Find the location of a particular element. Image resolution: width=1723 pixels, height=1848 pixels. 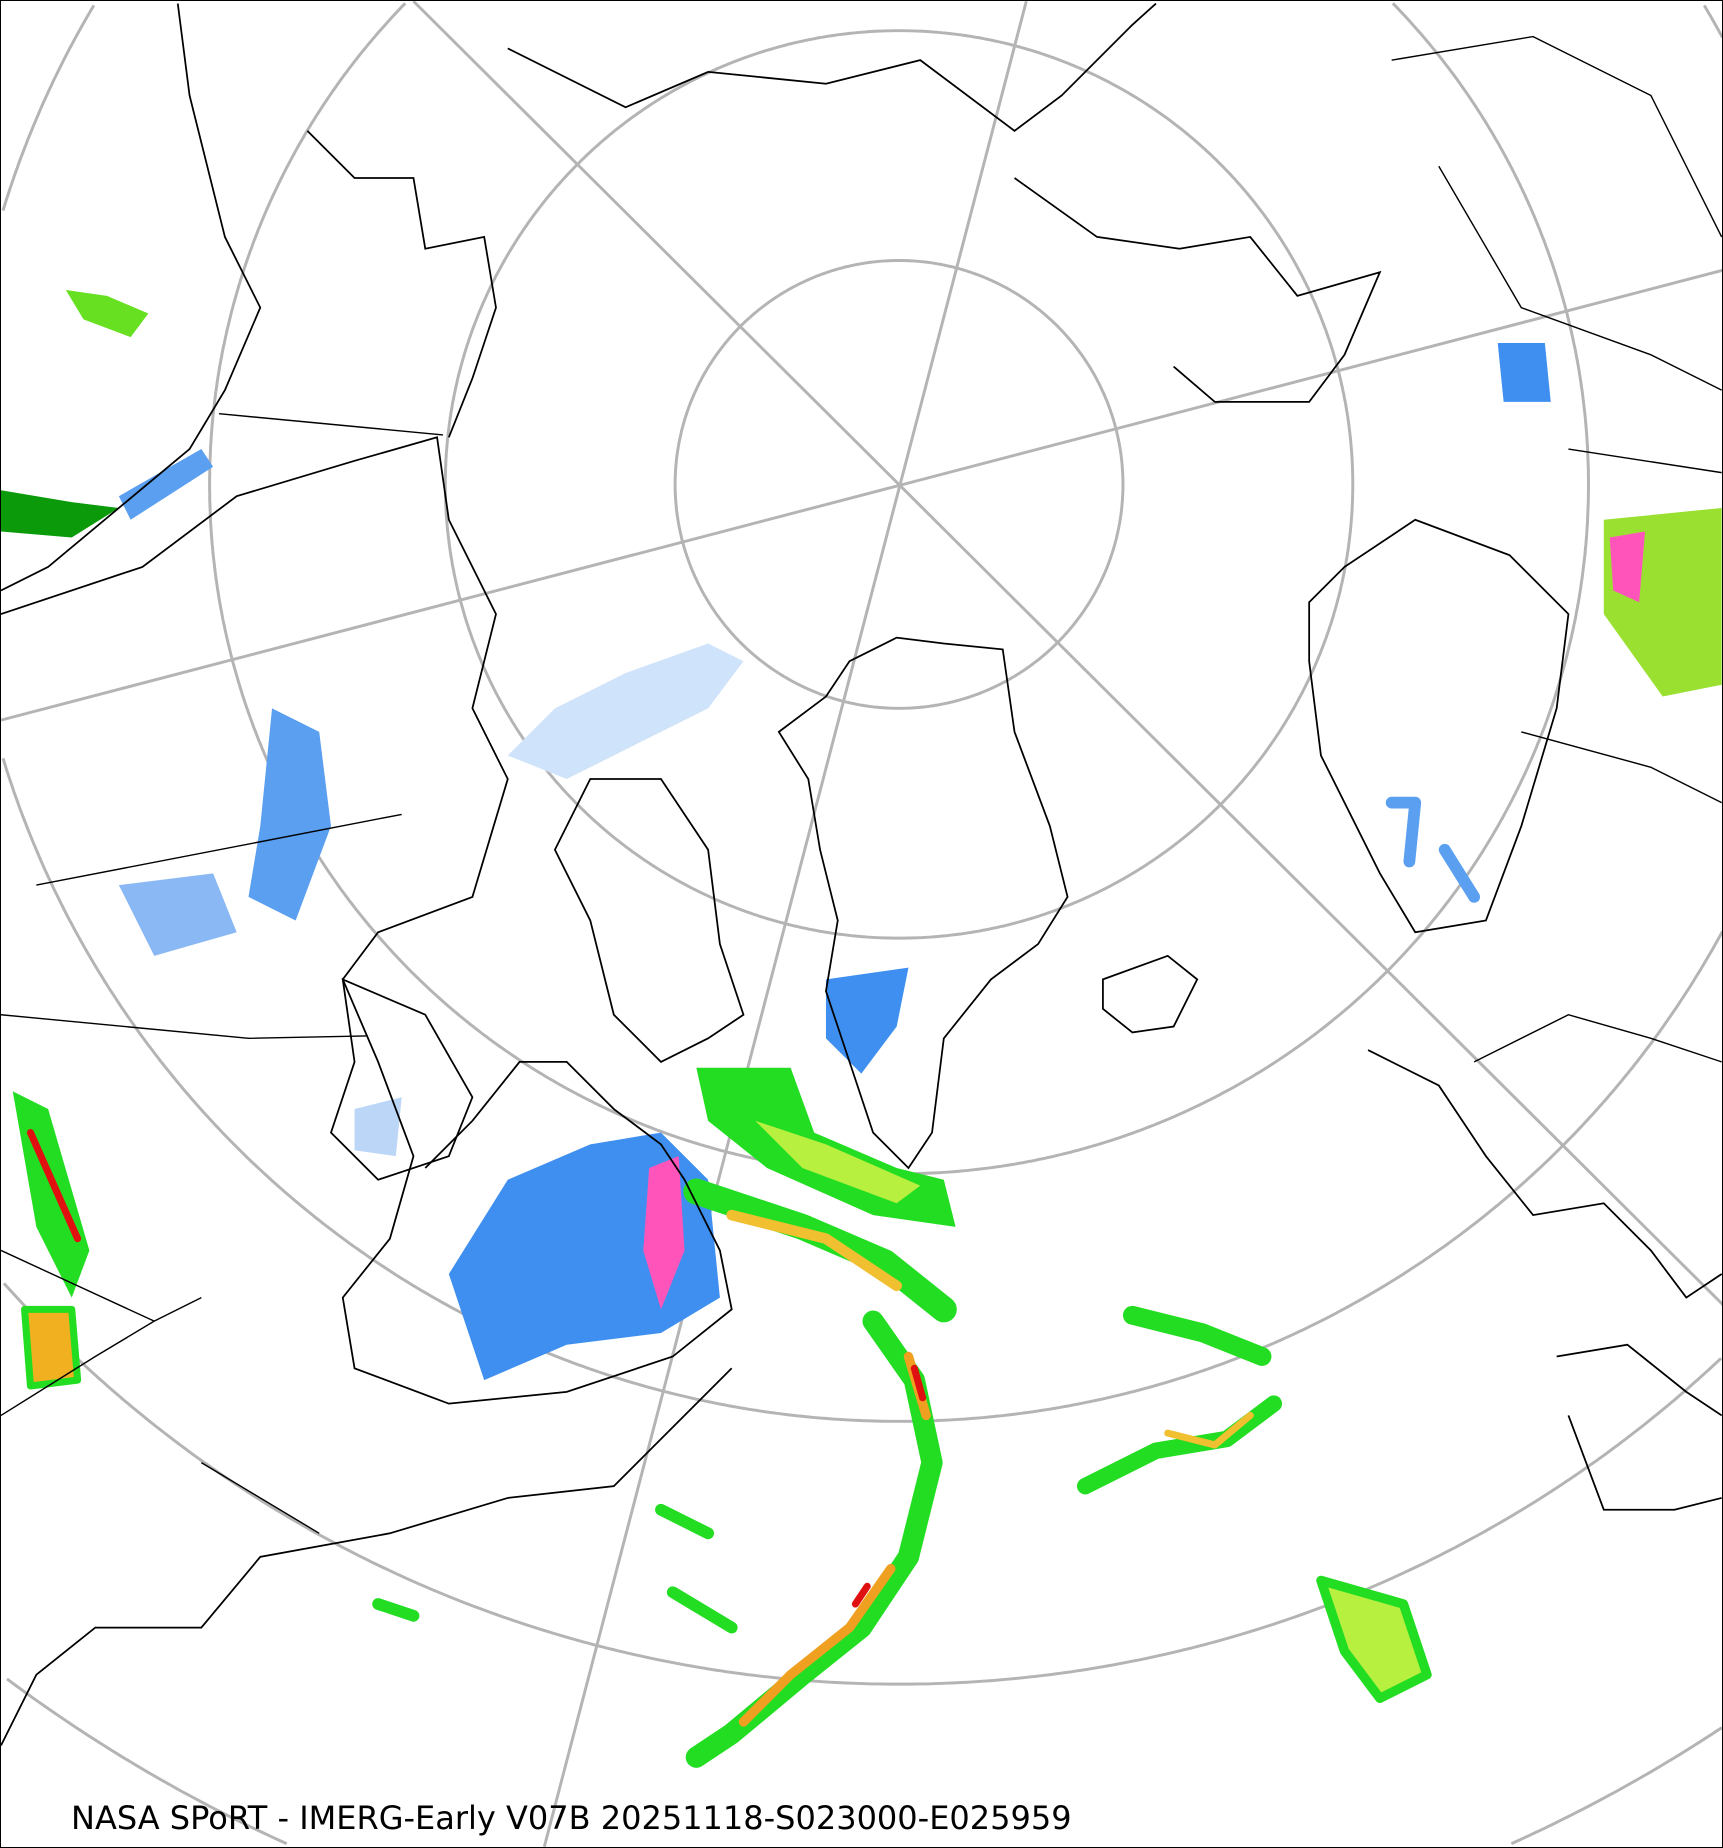

precip-blue-yukon is located at coordinates (289, 814).